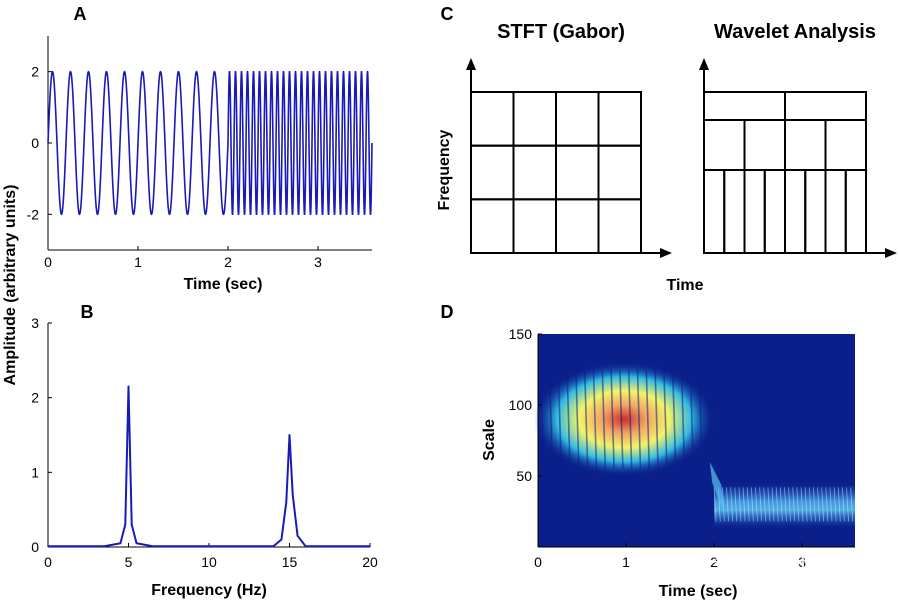 The image size is (899, 601). What do you see at coordinates (33, 214) in the screenshot?
I see `panel-a-ytick-label: -2` at bounding box center [33, 214].